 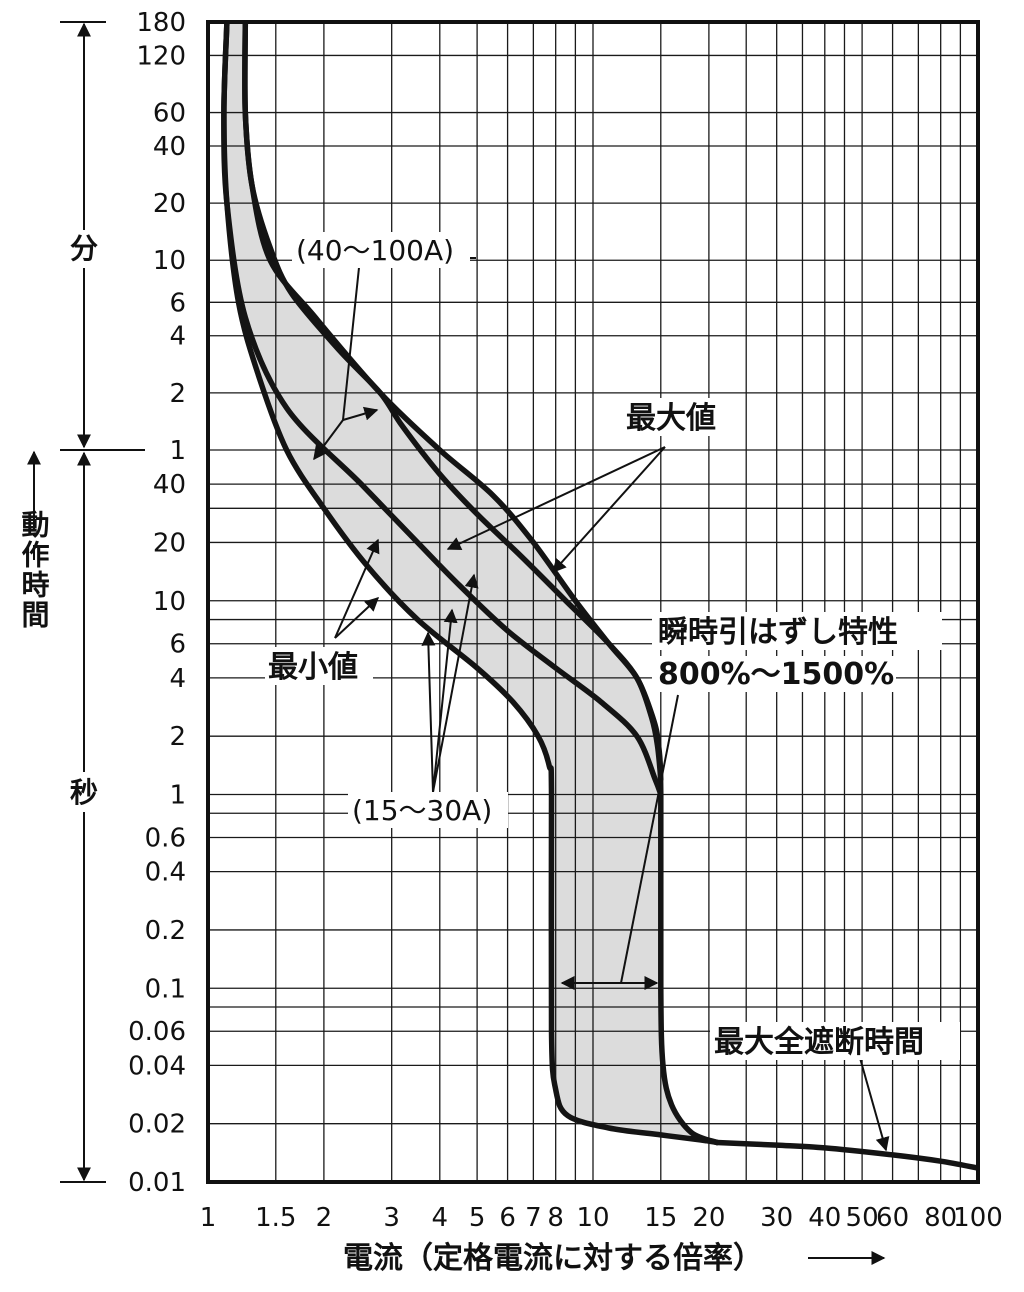 What do you see at coordinates (776, 674) in the screenshot?
I see `instant-trip-range: 800%〜1500%` at bounding box center [776, 674].